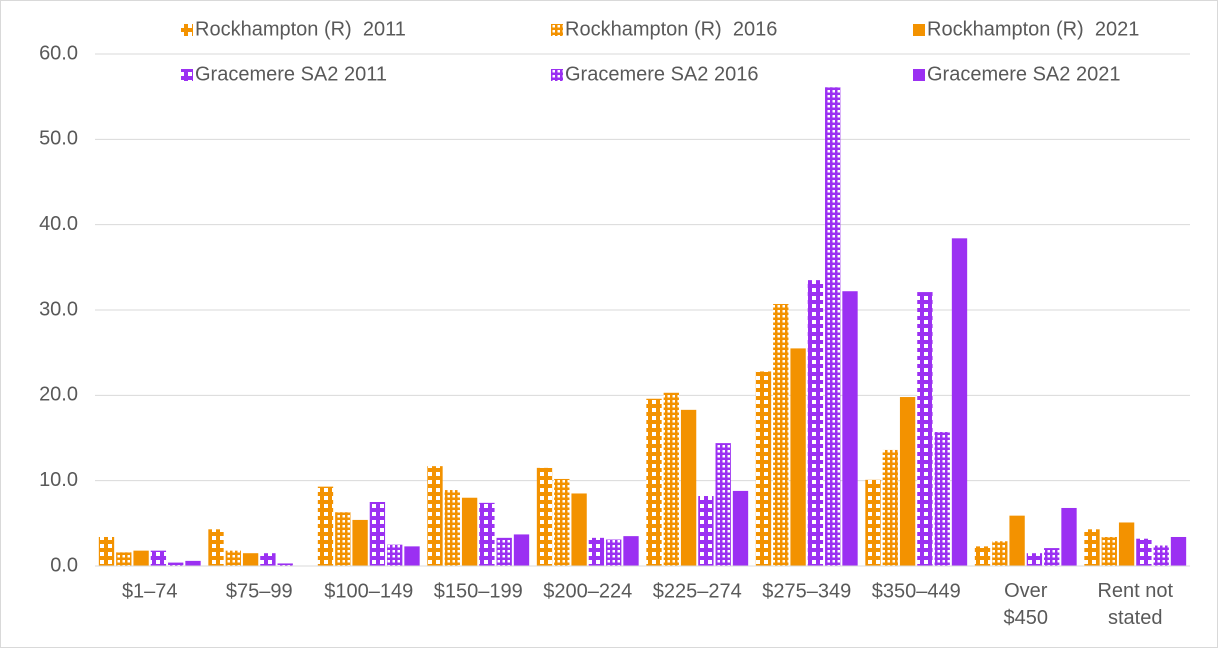  What do you see at coordinates (64, 565) in the screenshot?
I see `y-tick-label: 0.0` at bounding box center [64, 565].